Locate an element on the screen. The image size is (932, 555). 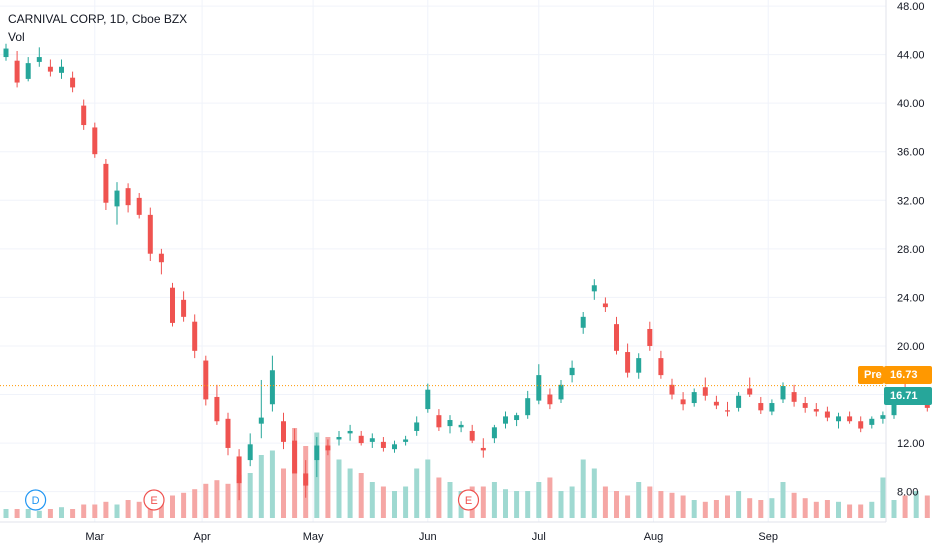
x-tick-label: May is located at coordinates (313, 537).